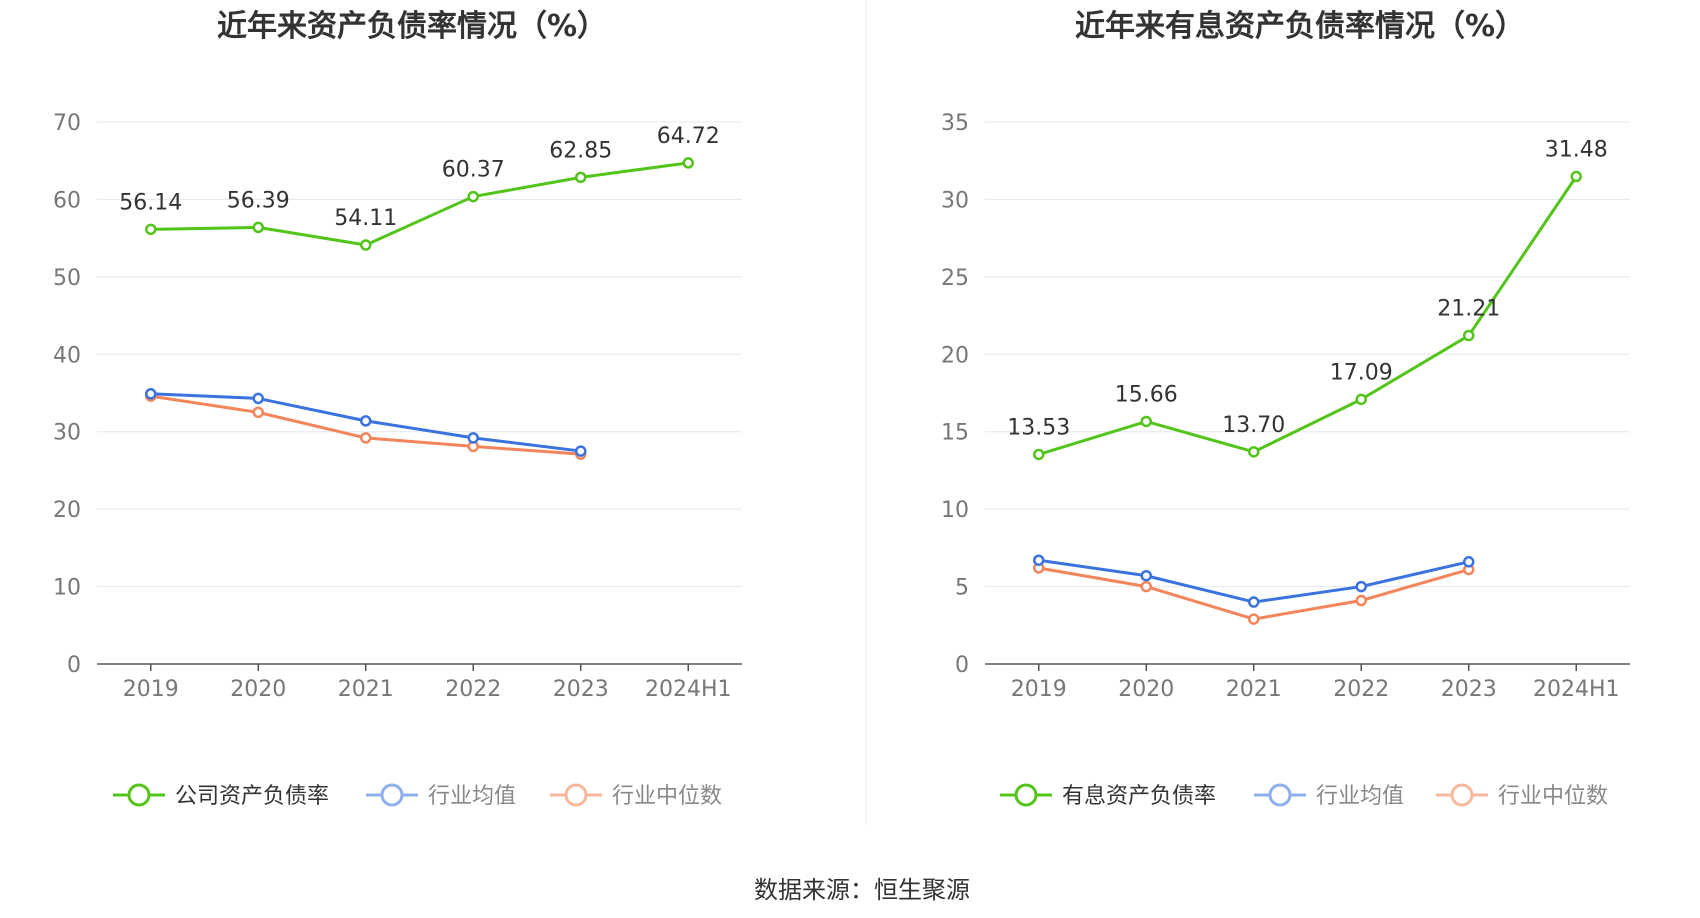 This screenshot has width=1700, height=918. What do you see at coordinates (1253, 425) in the screenshot?
I see `data-label: 13.70` at bounding box center [1253, 425].